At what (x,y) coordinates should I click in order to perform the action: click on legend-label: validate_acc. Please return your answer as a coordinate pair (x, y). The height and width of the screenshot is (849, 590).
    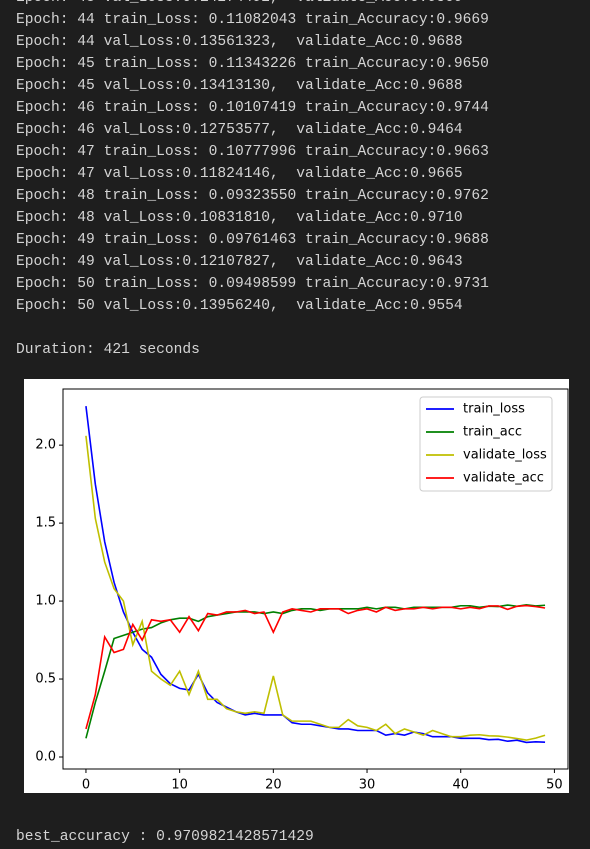
    Looking at the image, I should click on (503, 478).